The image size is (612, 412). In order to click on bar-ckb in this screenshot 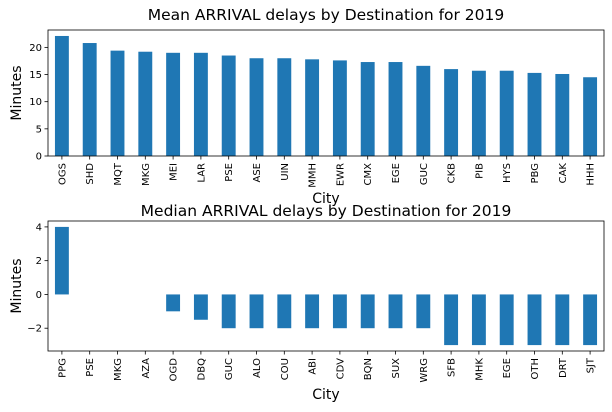, I will do `click(451, 112)`.